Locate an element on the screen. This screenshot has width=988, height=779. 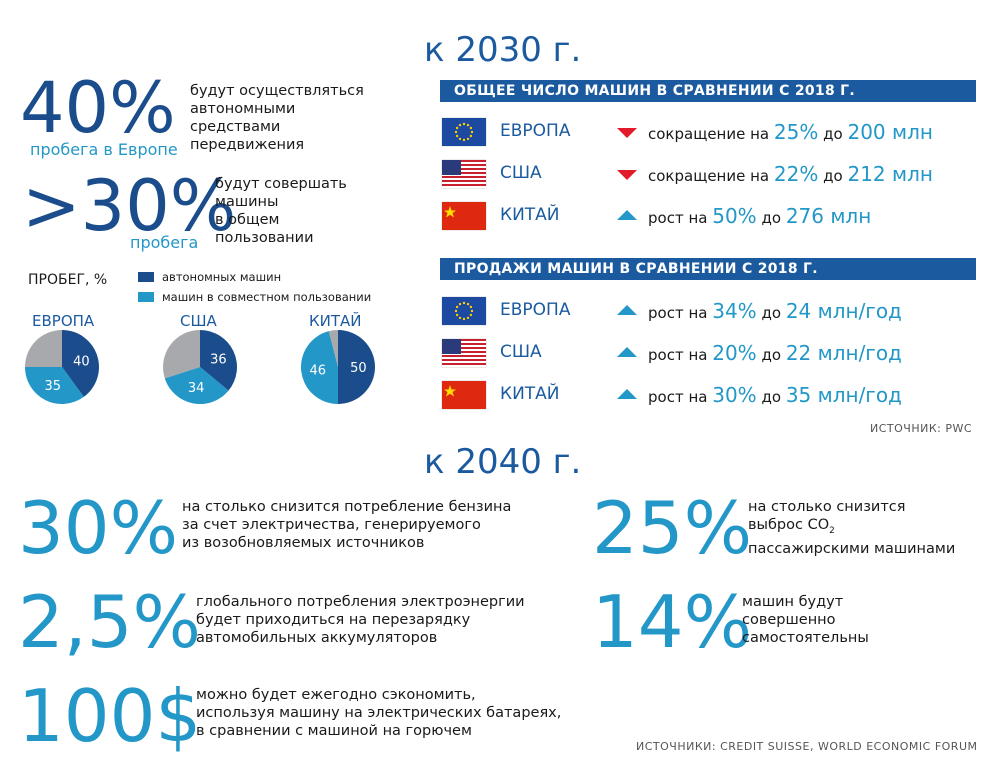
cars-total-bar: ОБЩЕЕ ЧИСЛО МАШИН В СРАВНЕНИИ С 2018 Г. is located at coordinates (708, 91).